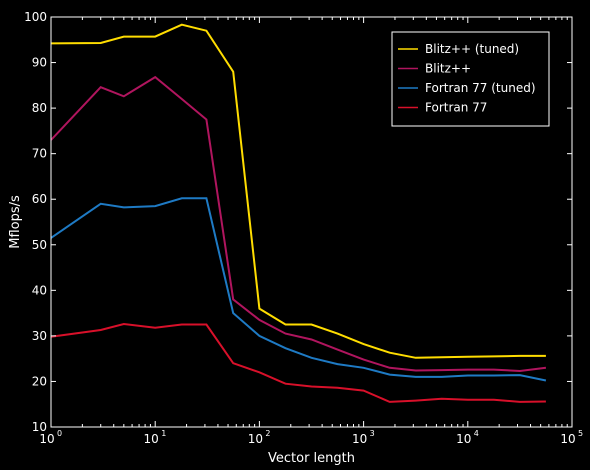 The height and width of the screenshot is (470, 590). Describe the element at coordinates (267, 433) in the screenshot. I see `x-tick-label-exponent: 2` at that location.